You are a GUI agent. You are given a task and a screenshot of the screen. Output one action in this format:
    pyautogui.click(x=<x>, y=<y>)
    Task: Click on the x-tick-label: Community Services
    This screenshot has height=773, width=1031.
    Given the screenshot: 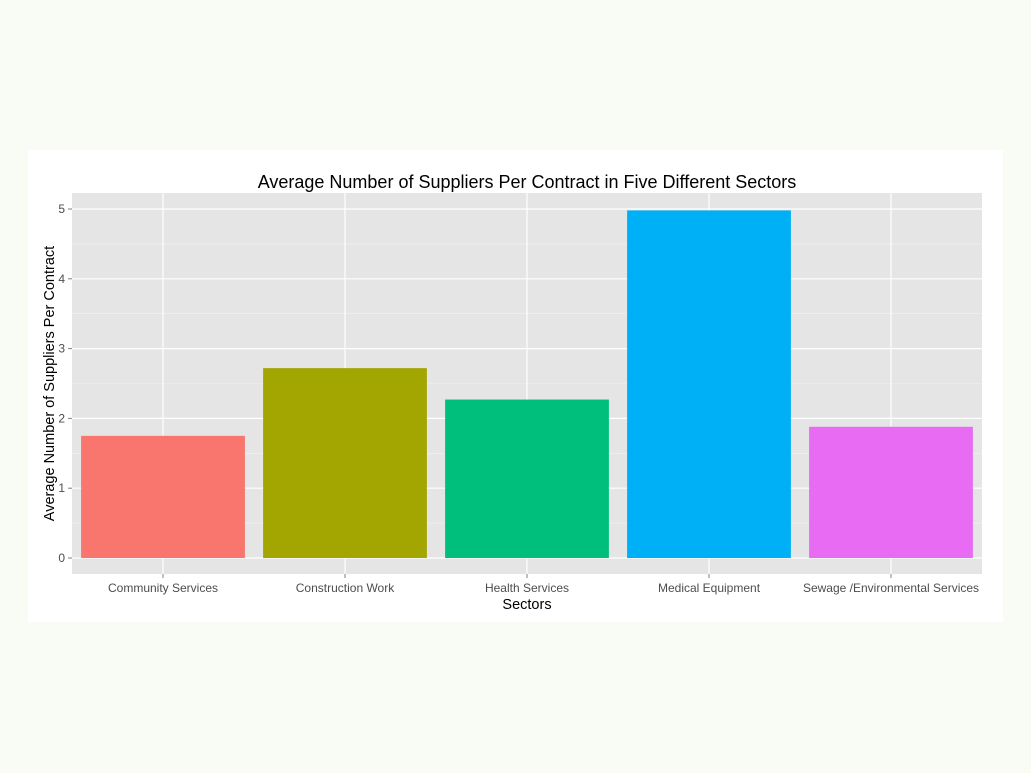 What is the action you would take?
    pyautogui.click(x=163, y=588)
    